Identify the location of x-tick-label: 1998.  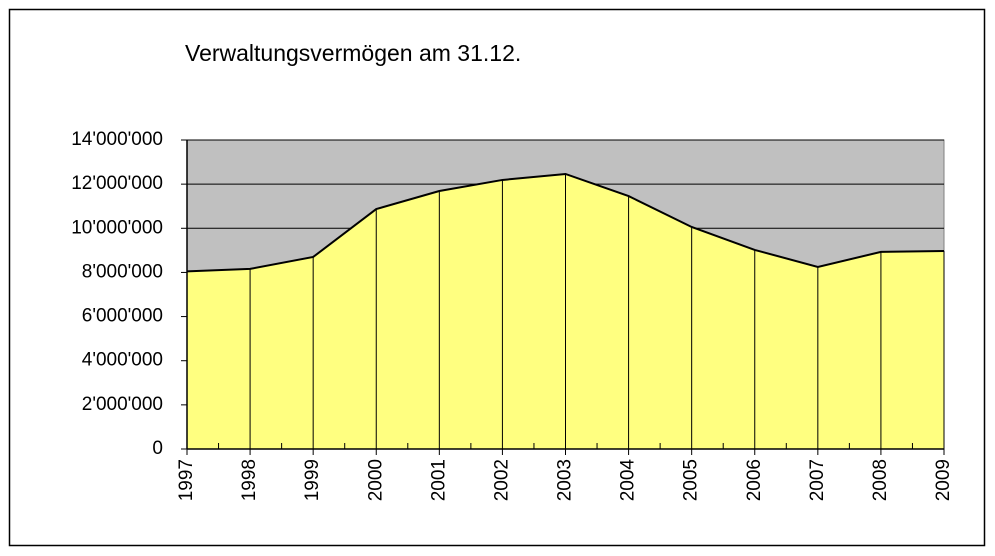
(249, 480).